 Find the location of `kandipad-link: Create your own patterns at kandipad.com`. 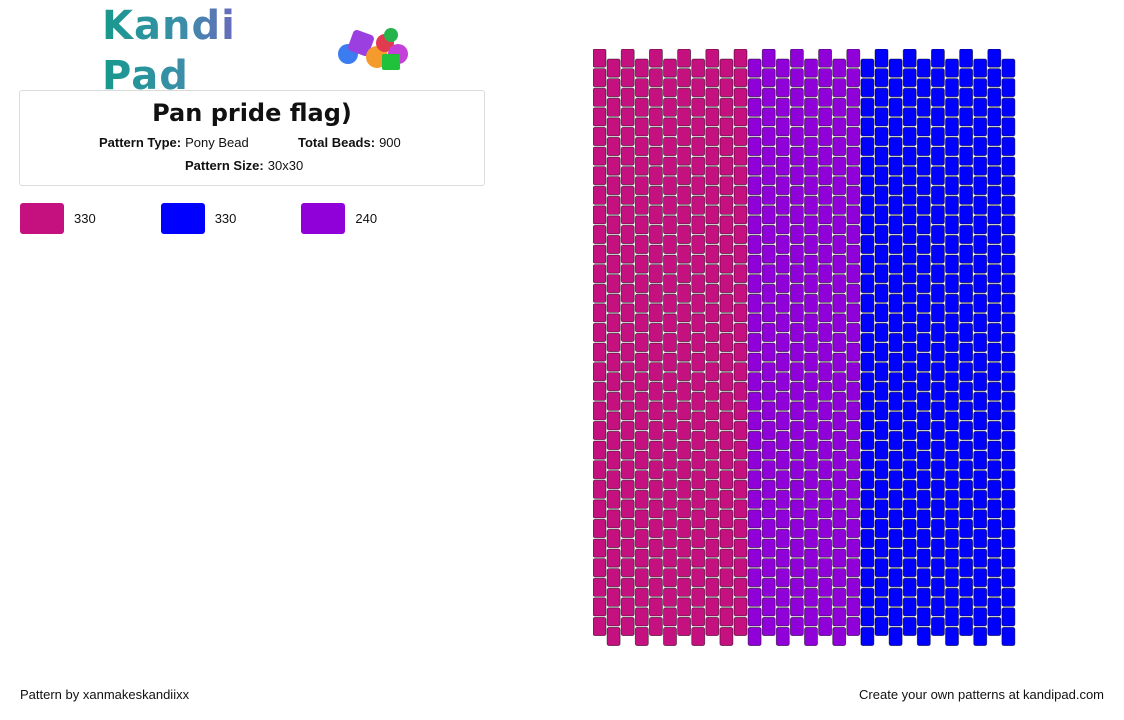

kandipad-link: Create your own patterns at kandipad.com is located at coordinates (981, 694).